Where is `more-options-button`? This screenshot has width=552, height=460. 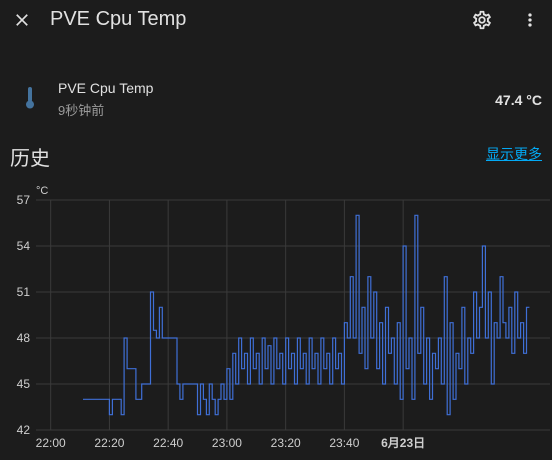
more-options-button is located at coordinates (530, 20).